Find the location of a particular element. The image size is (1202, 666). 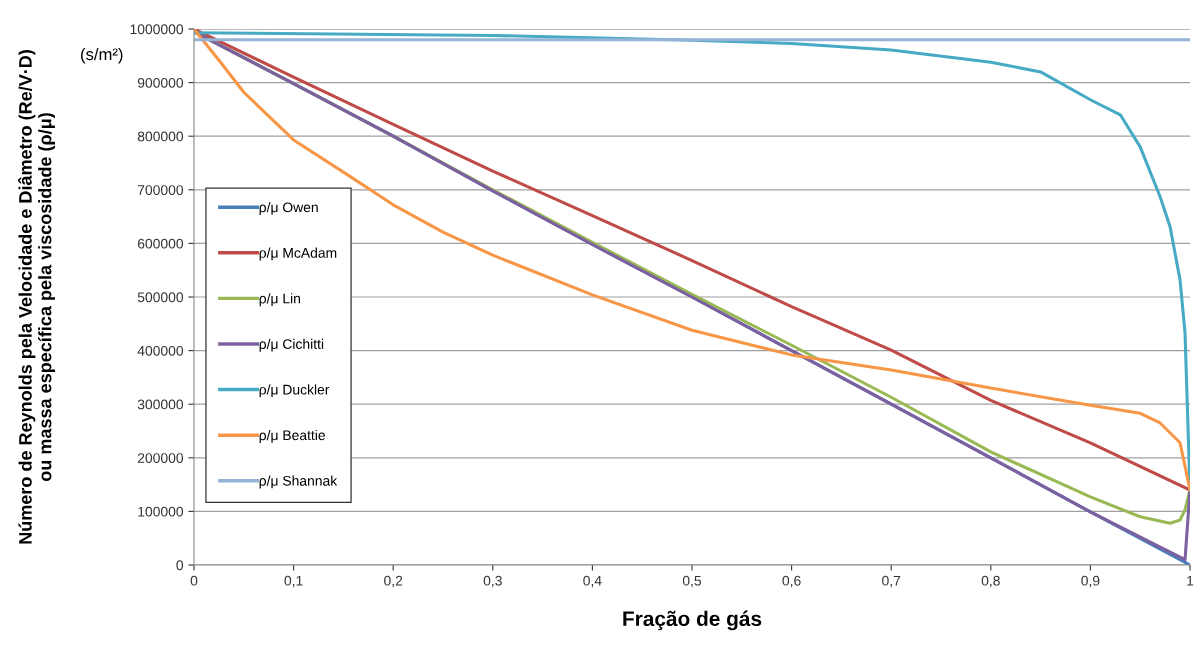

x-axis-title: Fração de gás is located at coordinates (692, 620).